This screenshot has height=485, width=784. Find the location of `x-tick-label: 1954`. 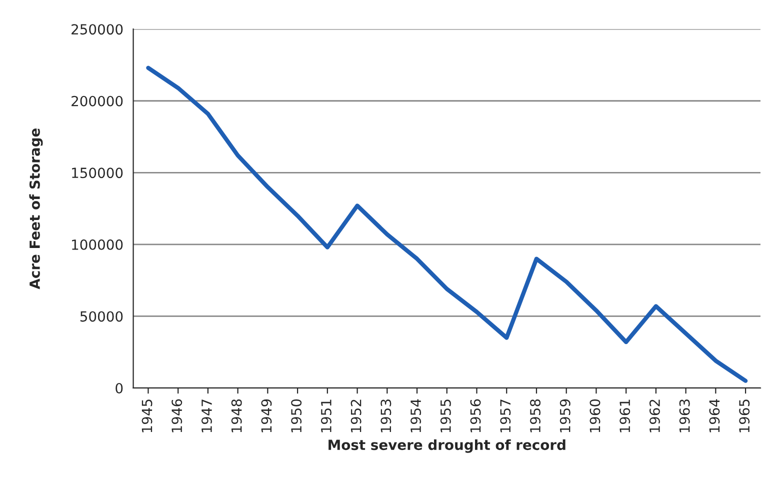

x-tick-label: 1954 is located at coordinates (416, 415).